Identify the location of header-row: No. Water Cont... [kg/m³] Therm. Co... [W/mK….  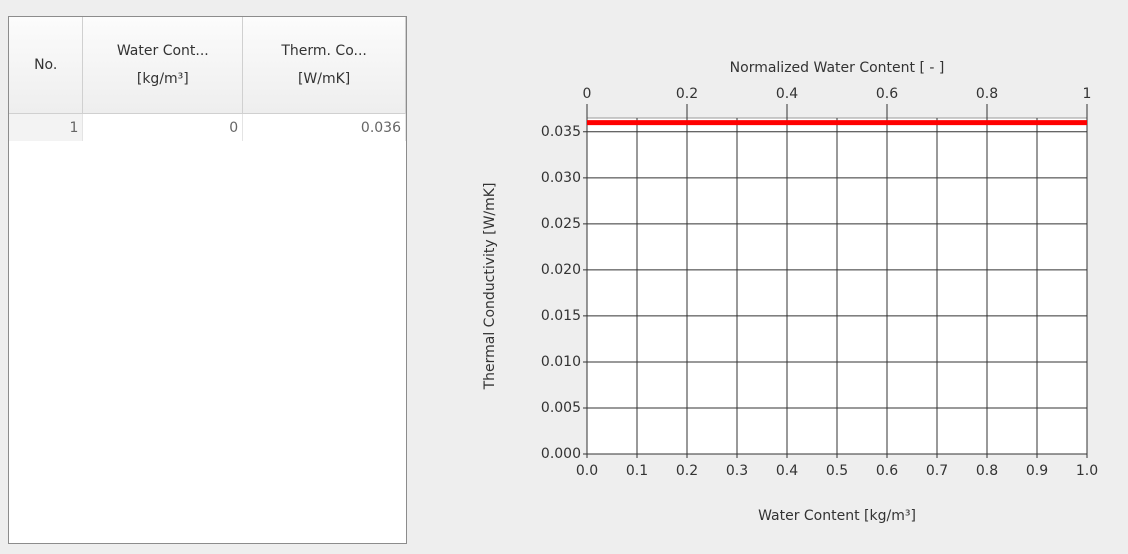
(207, 65).